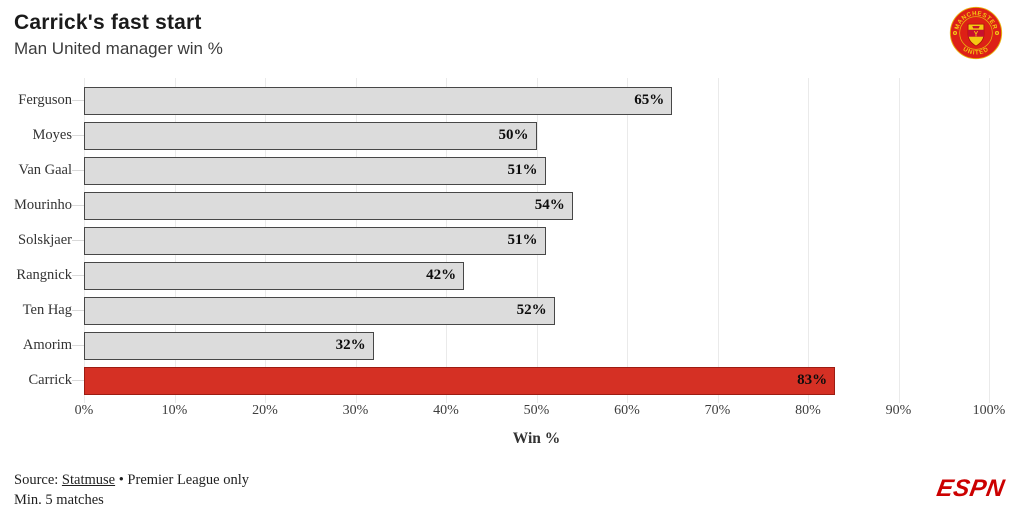  Describe the element at coordinates (536, 410) in the screenshot. I see `axis-tick-label: 50%` at that location.